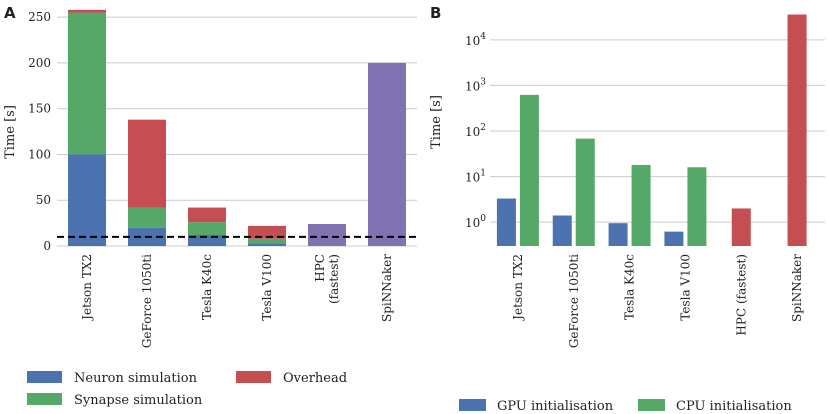  Describe the element at coordinates (147, 163) in the screenshot. I see `bar-geforce-1050ti-overhead` at that location.